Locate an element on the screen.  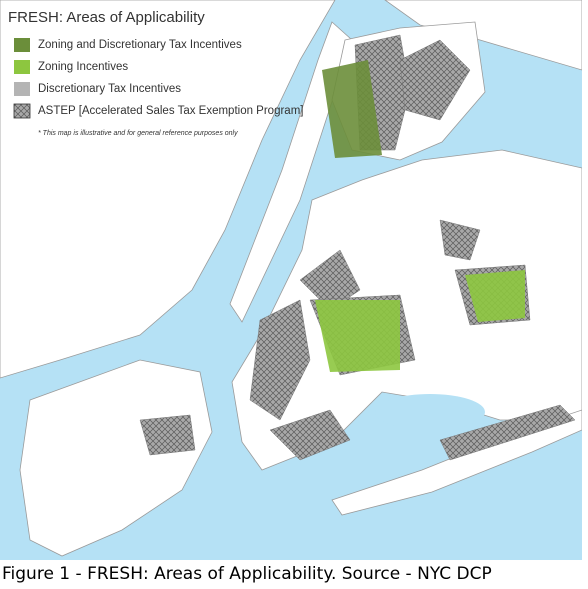
jamaica-bay is located at coordinates (430, 412).